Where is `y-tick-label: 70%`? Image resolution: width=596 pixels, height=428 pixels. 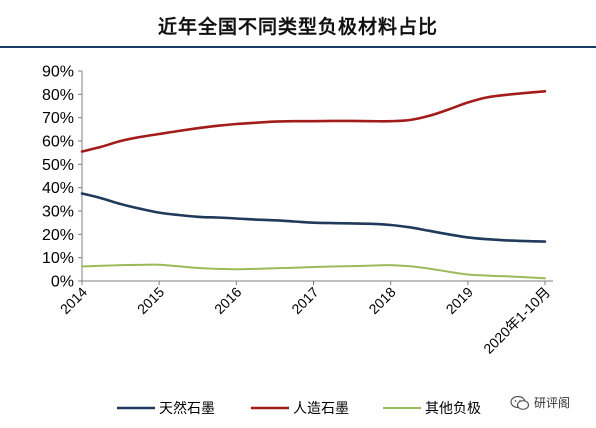 y-tick-label: 70% is located at coordinates (58, 118).